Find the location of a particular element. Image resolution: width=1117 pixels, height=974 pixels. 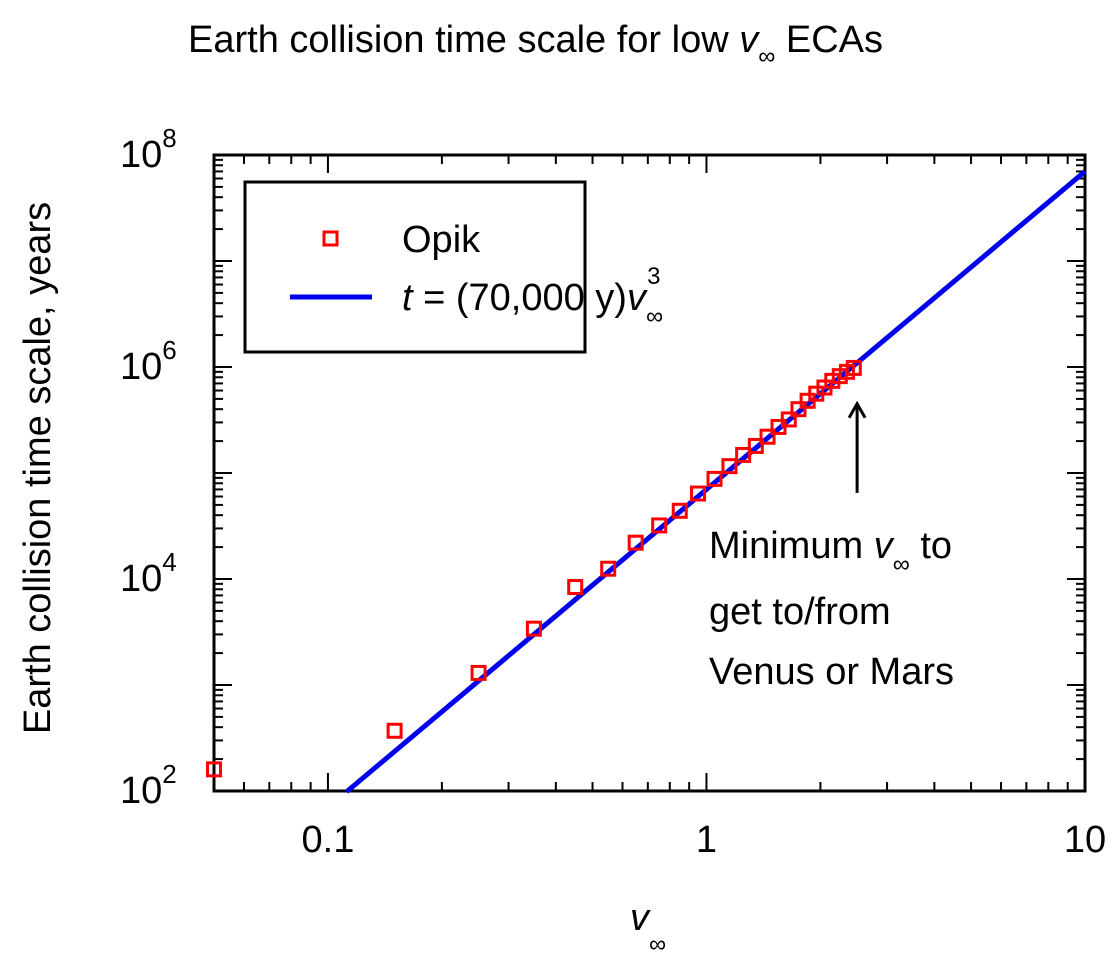

x-tick-label: 1 is located at coordinates (706, 840).